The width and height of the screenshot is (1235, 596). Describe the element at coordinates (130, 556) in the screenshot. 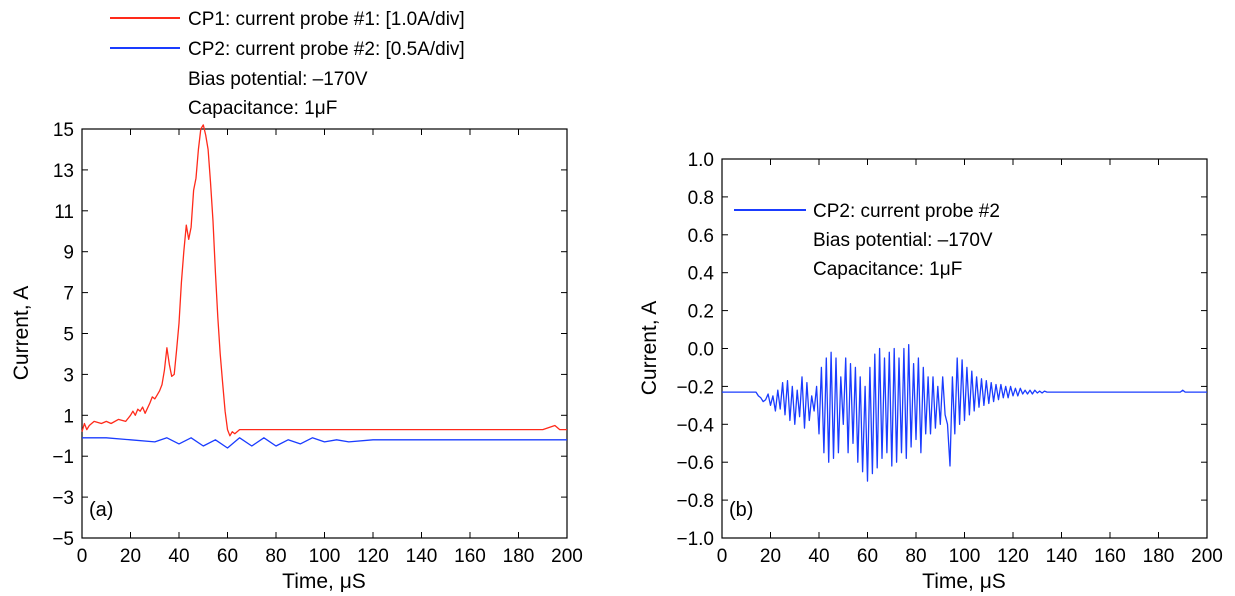

I see `chart-a-xtick-label: 20` at that location.